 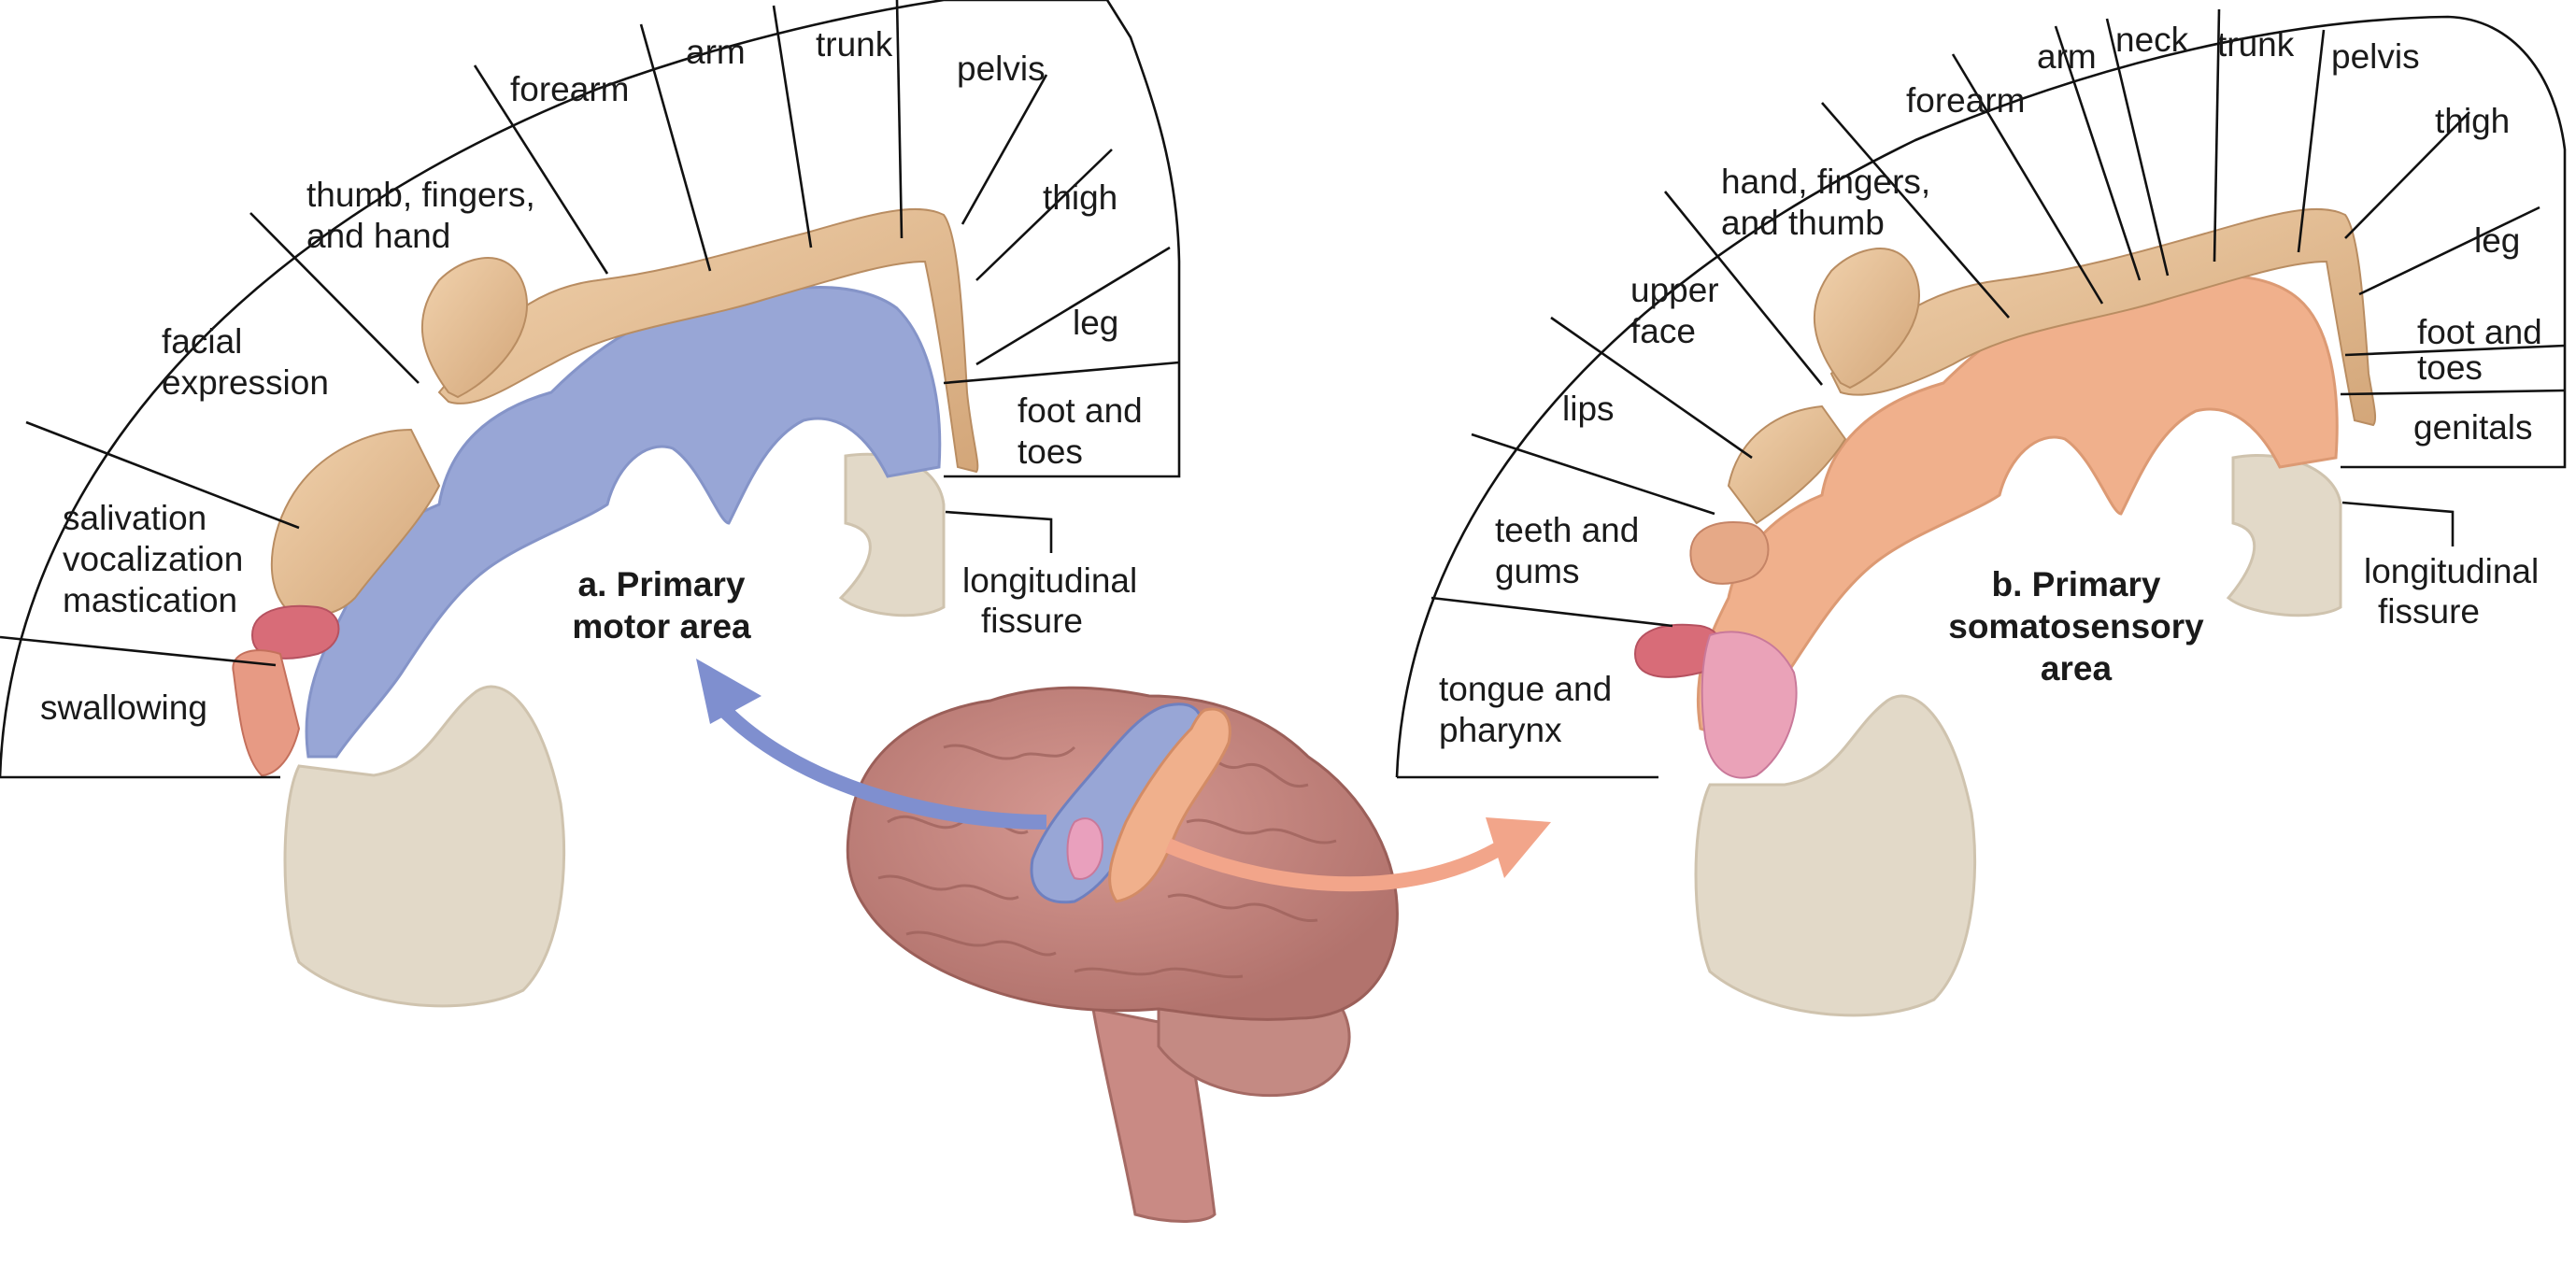 I want to click on motor-title-line1: a. Primary, so click(x=662, y=584).